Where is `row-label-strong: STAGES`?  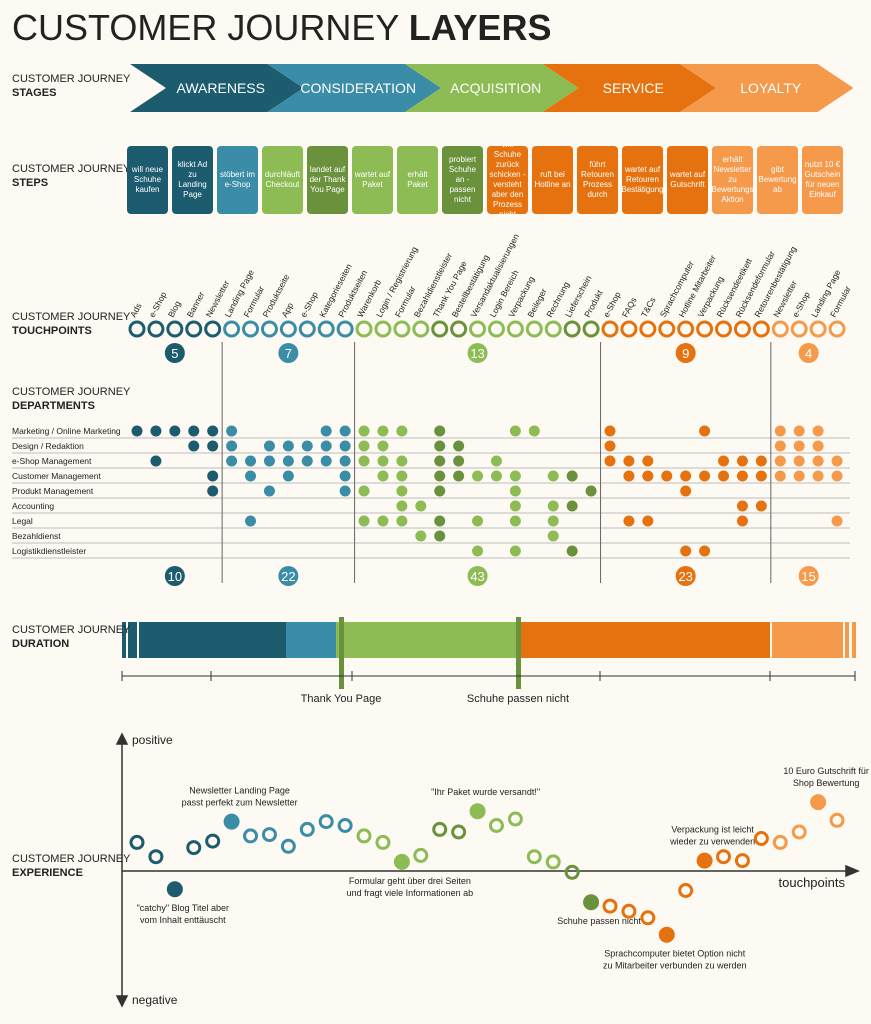
row-label-strong: STAGES is located at coordinates (34, 93).